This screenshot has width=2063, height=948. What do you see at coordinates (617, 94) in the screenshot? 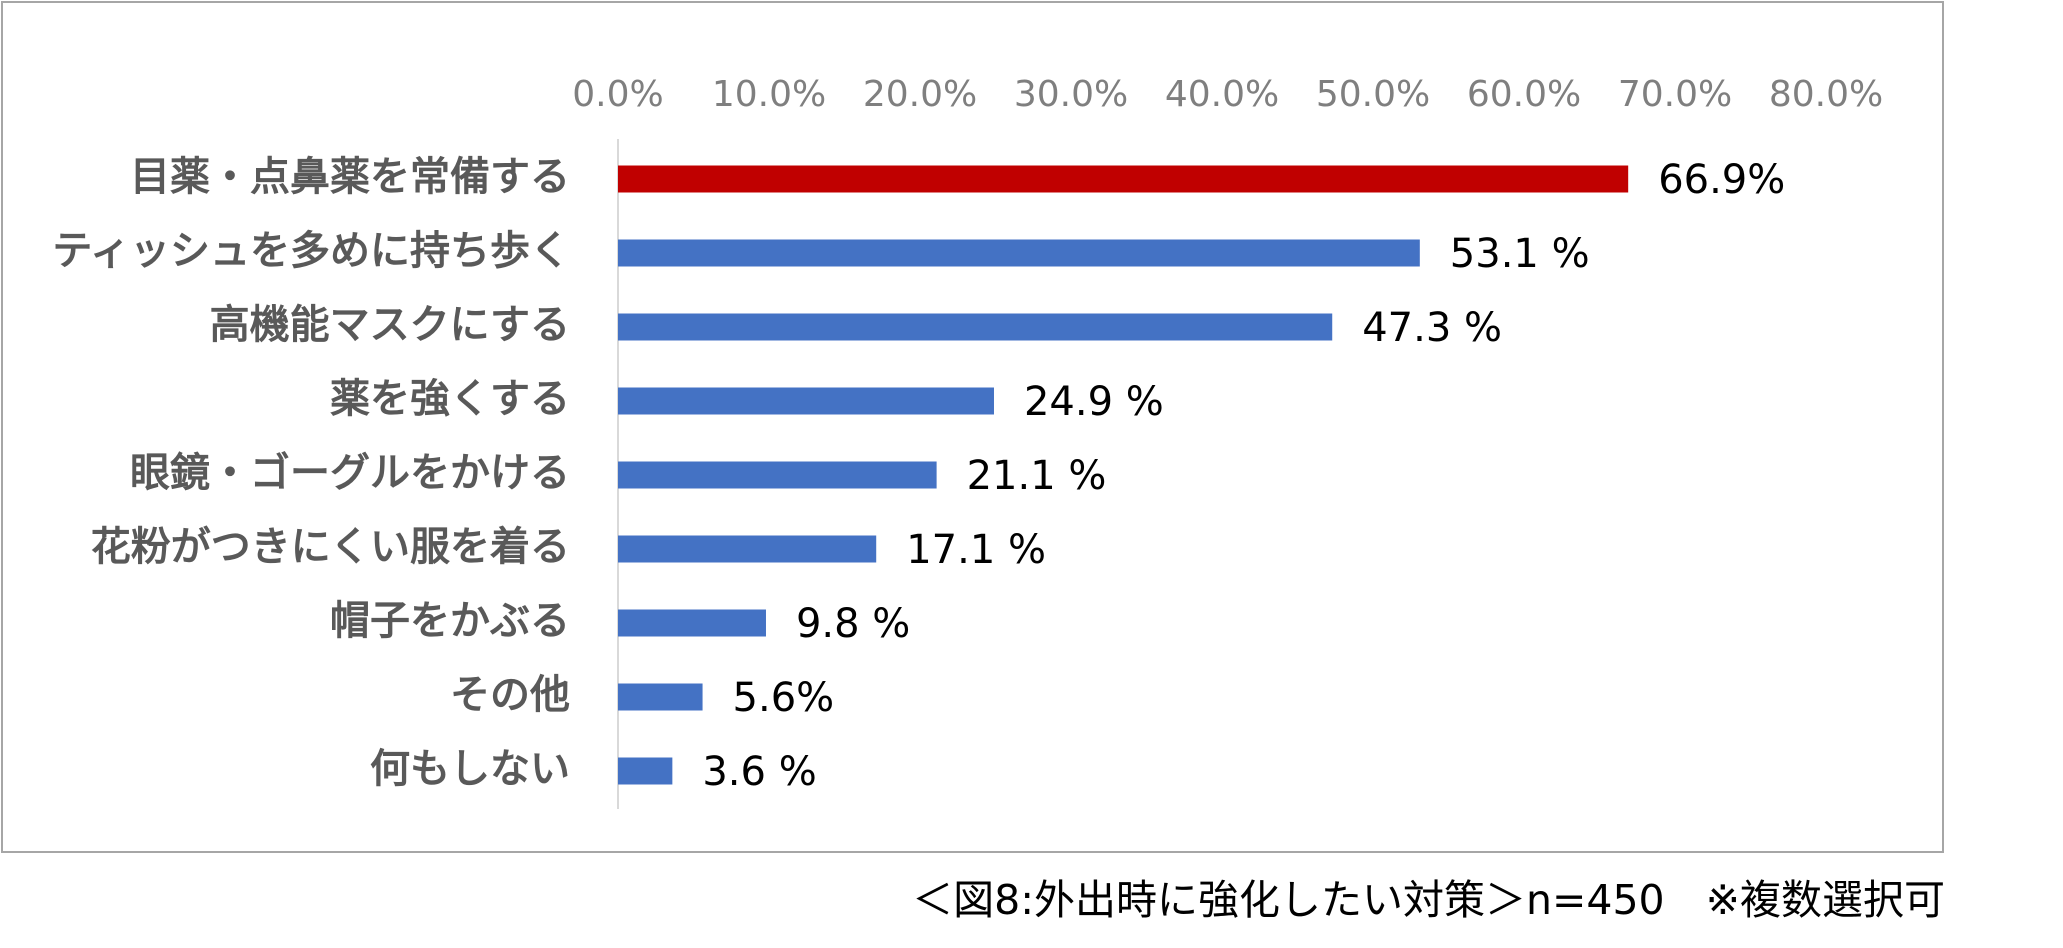
I see `x-tick-label: 0.0%` at bounding box center [617, 94].